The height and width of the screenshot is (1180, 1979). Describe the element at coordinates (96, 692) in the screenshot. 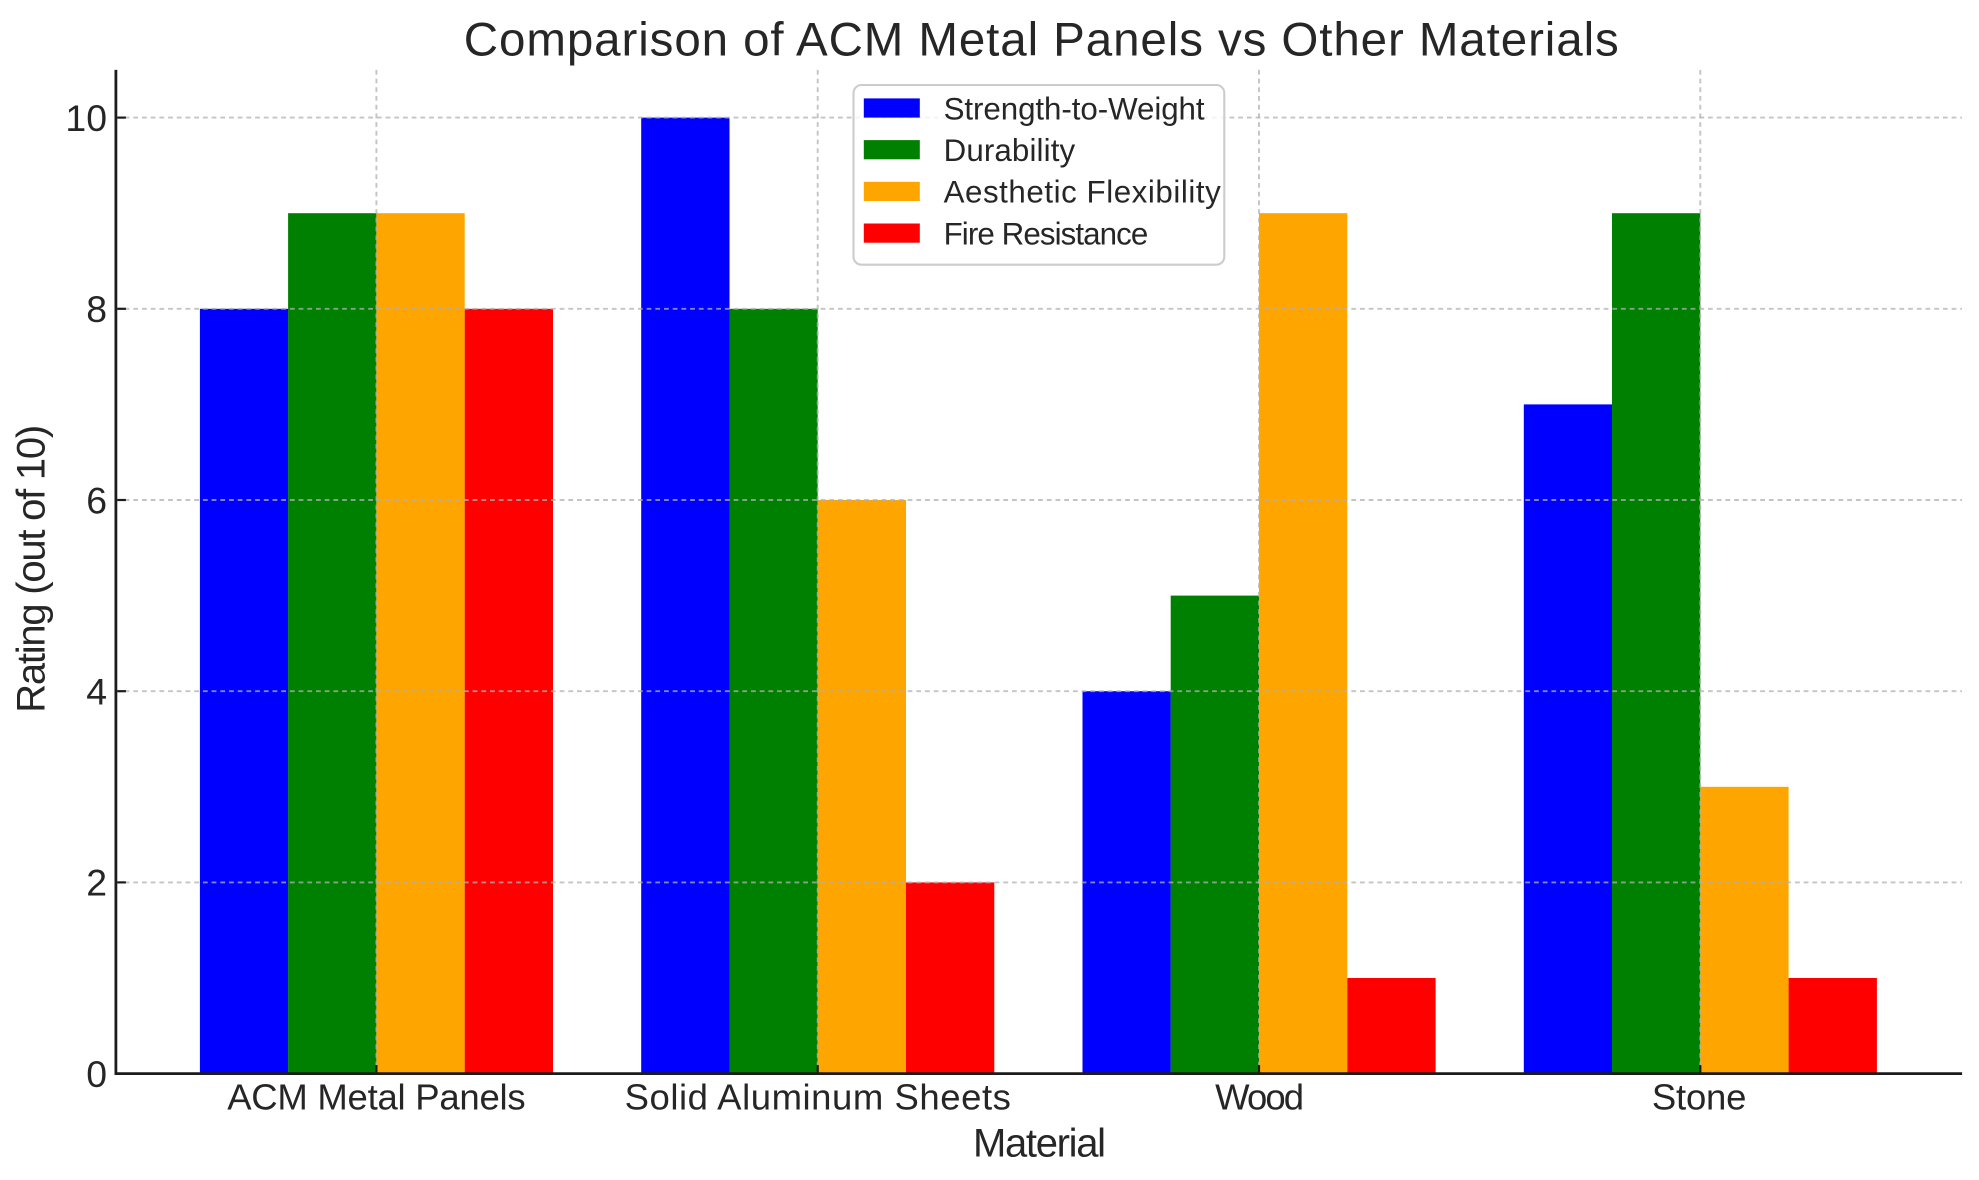

I see `svg-text: 4` at that location.